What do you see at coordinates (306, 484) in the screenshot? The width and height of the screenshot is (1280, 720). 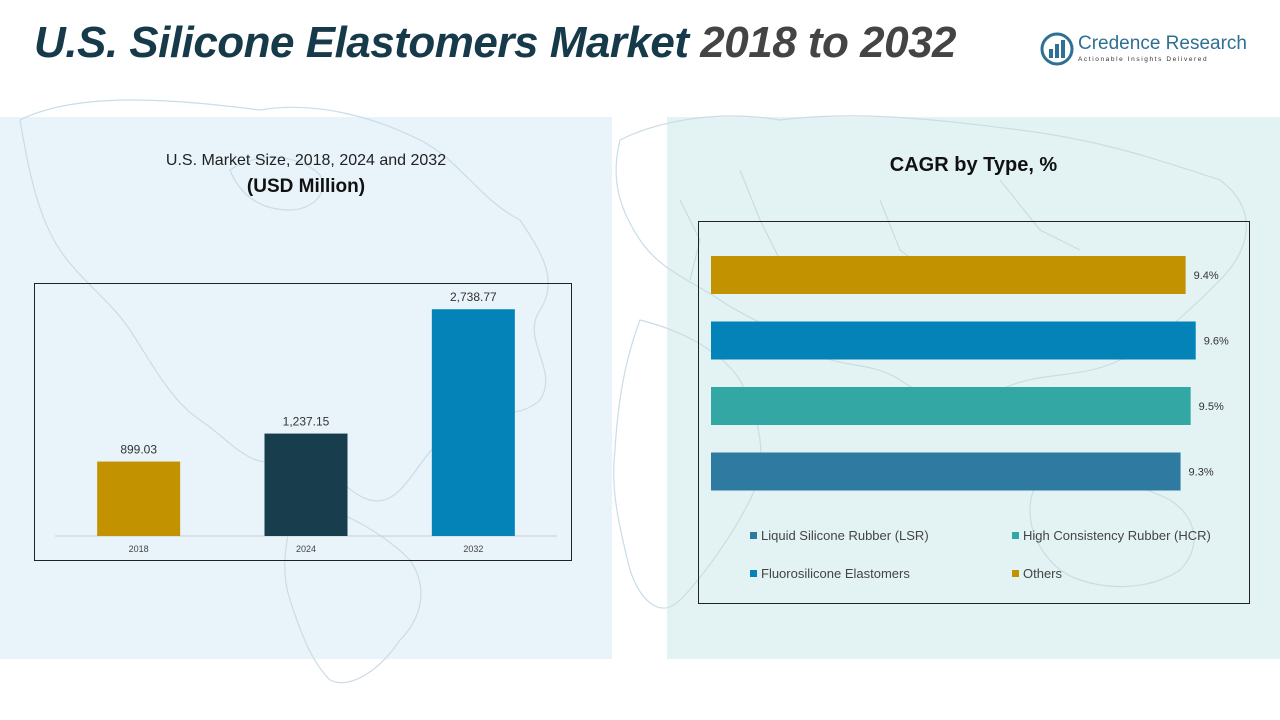 I see `bar-2024` at bounding box center [306, 484].